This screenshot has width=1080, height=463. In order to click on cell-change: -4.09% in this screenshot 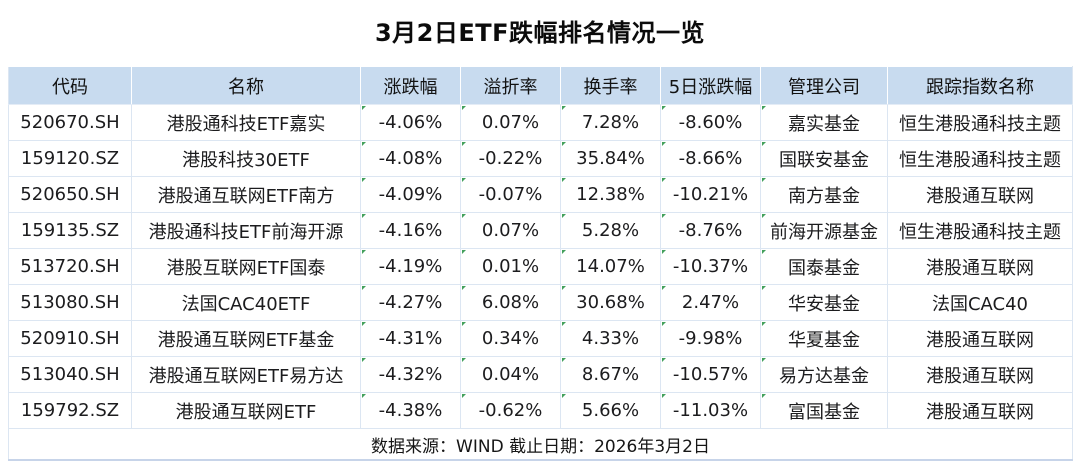, I will do `click(410, 194)`.